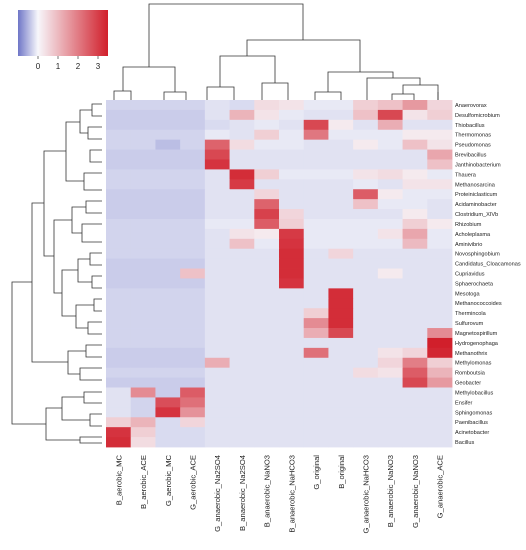 The width and height of the screenshot is (526, 550). I want to click on column-label: G_aerobic_ACE, so click(193, 482).